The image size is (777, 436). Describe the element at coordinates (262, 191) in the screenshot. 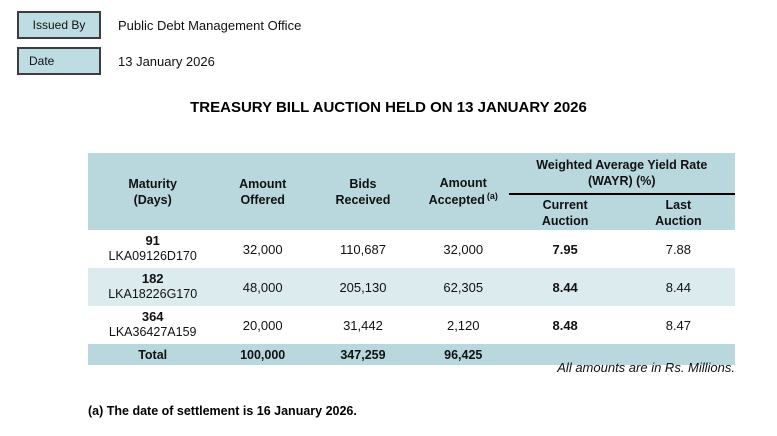

I see `col-header-amount-offered: Amount Offered` at that location.